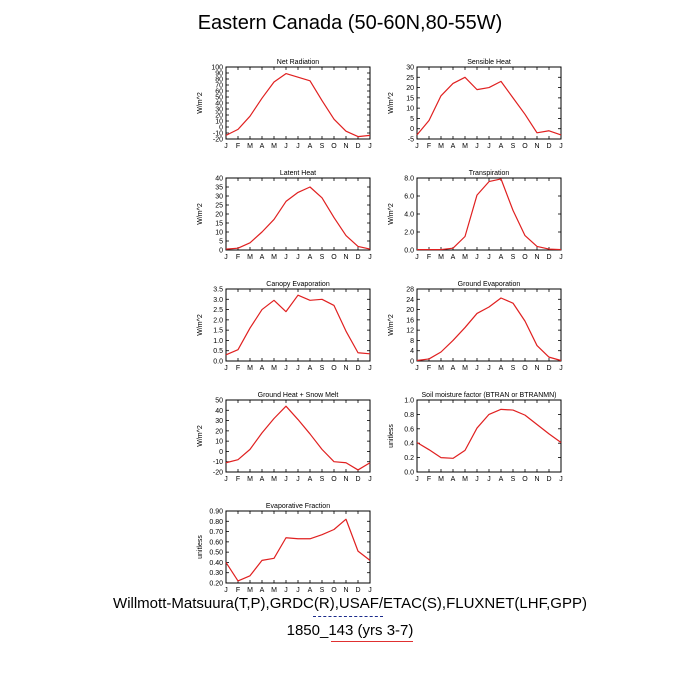 The width and height of the screenshot is (700, 700). Describe the element at coordinates (391, 436) in the screenshot. I see `y-axis-label: unitless` at that location.